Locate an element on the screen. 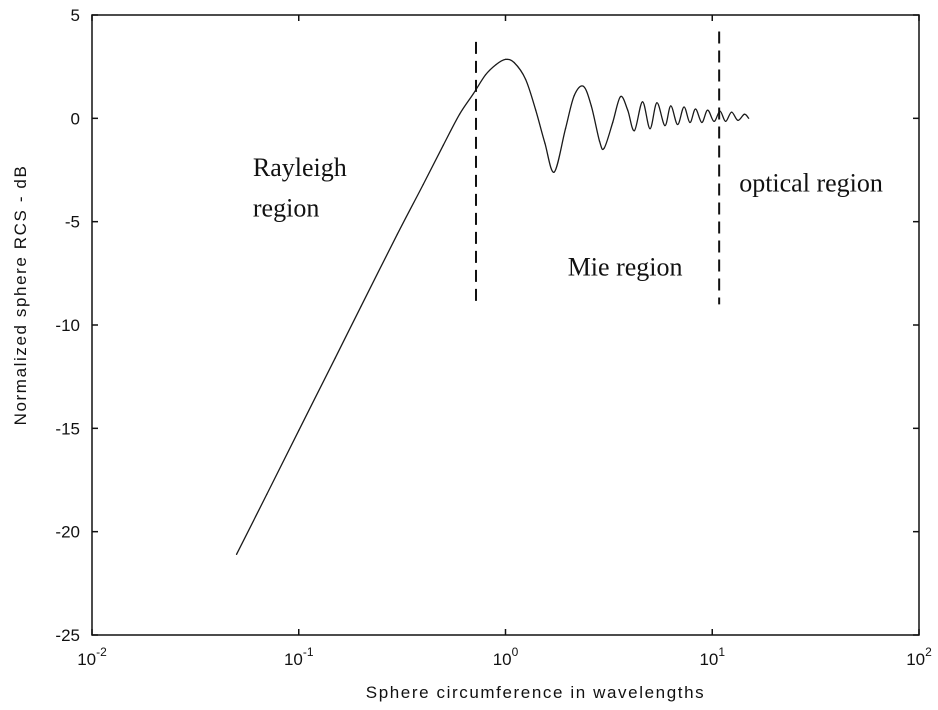  x-tick-label: 10² is located at coordinates (919, 657).